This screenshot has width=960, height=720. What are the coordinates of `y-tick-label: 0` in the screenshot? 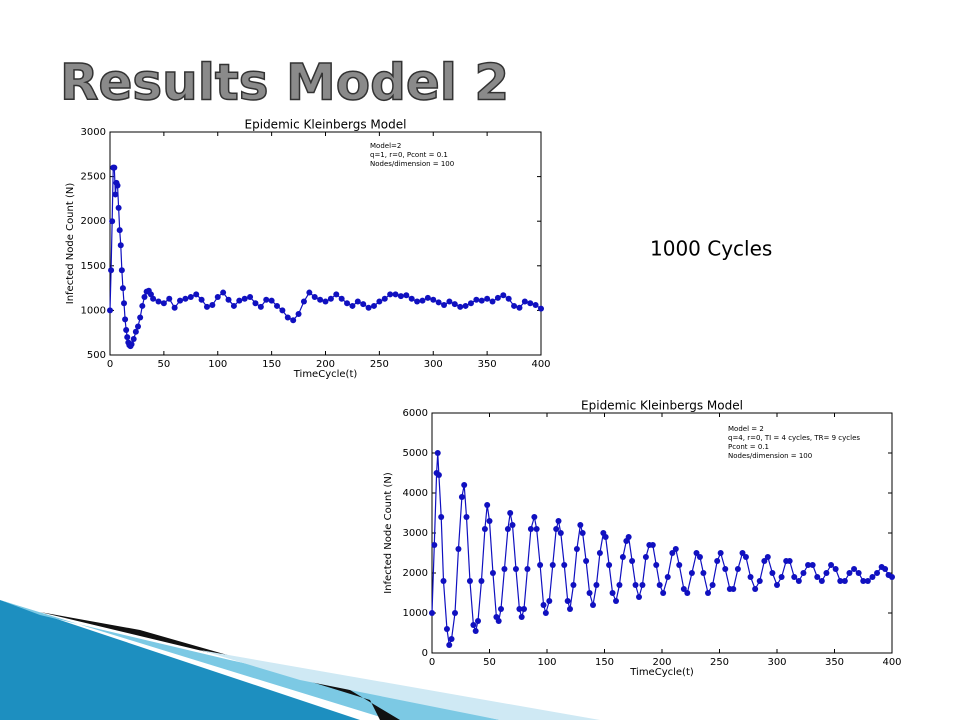 It's located at (425, 653).